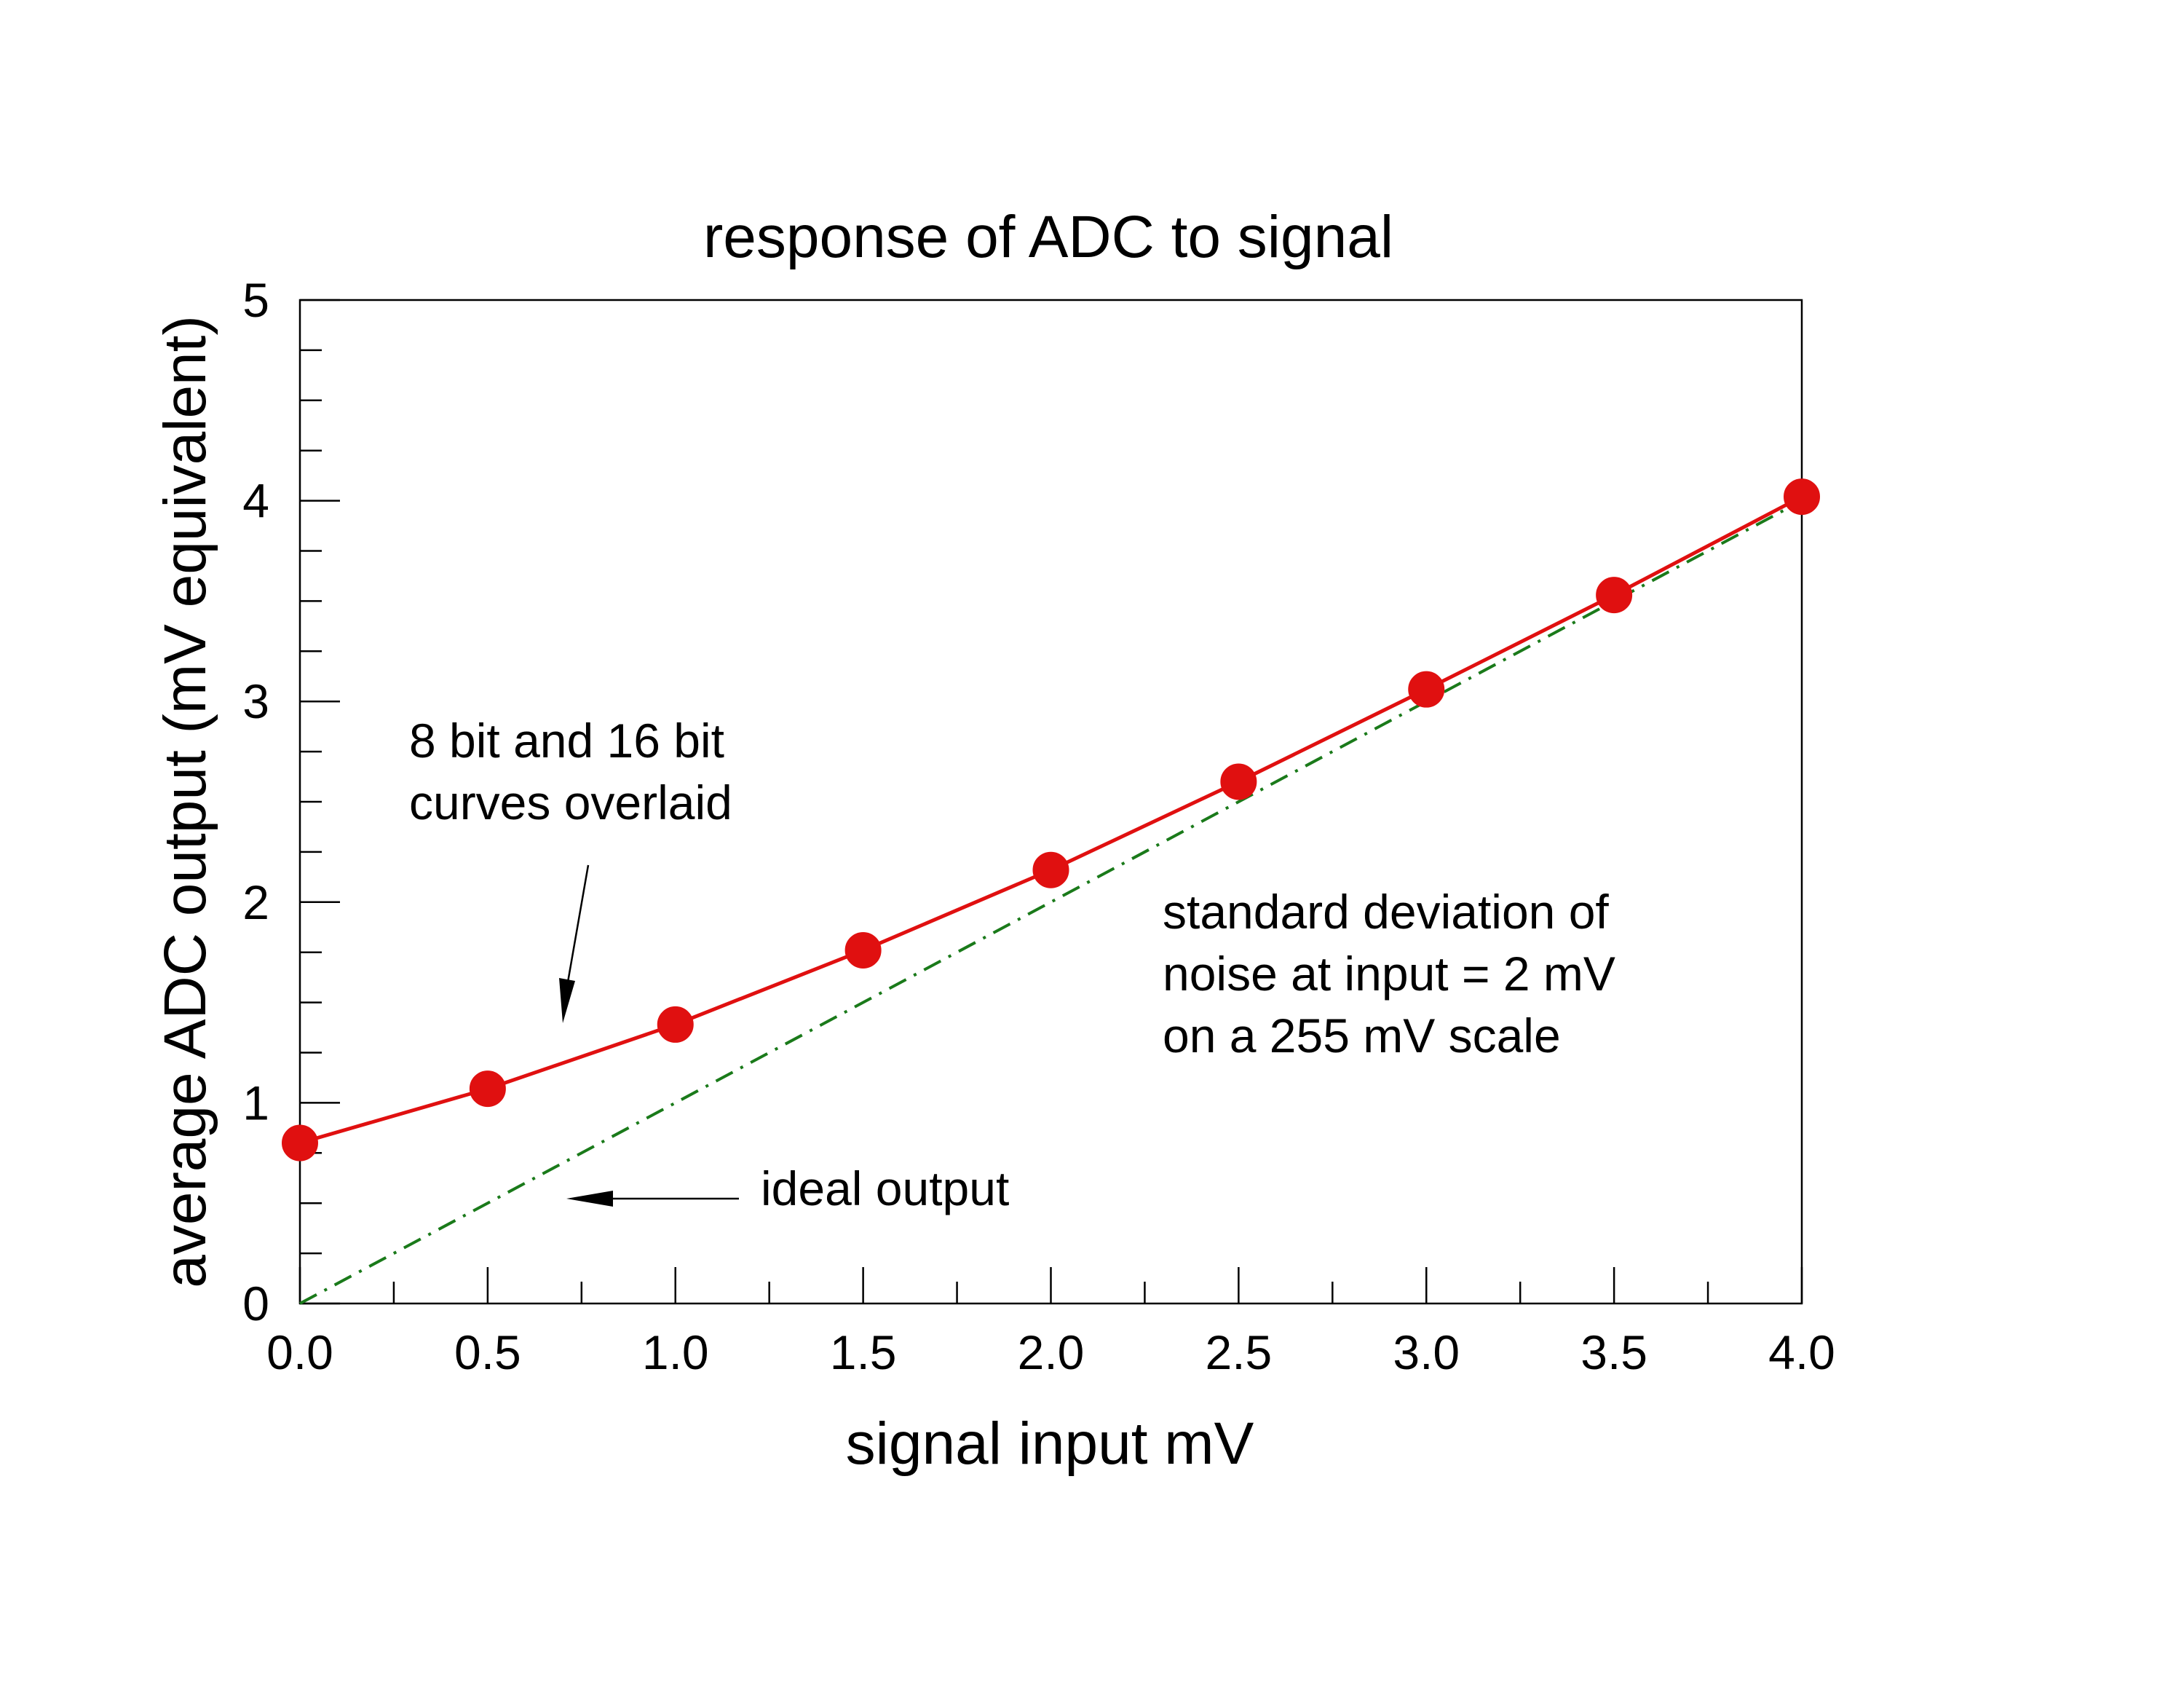  I want to click on y-axis-title: average ADC output (mV equivalent), so click(185, 801).